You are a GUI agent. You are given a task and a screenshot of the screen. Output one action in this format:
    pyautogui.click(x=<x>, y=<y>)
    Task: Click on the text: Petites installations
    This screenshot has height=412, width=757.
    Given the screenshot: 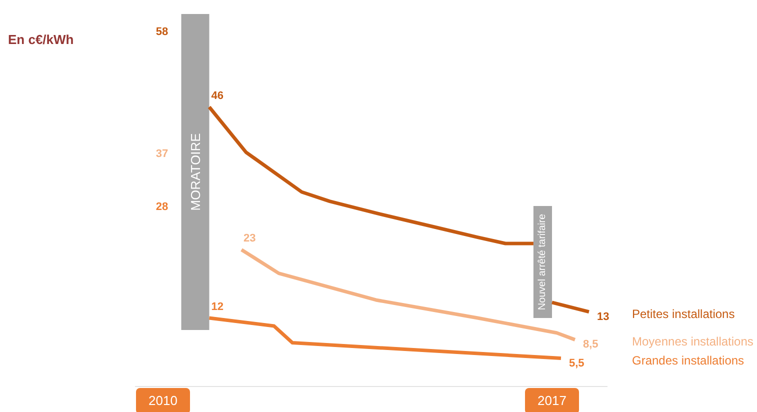 What is the action you would take?
    pyautogui.click(x=683, y=313)
    